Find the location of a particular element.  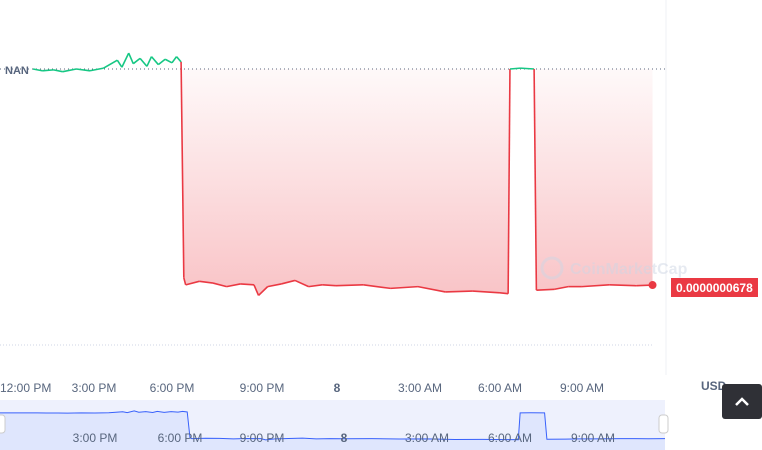

open-price-label: NAN is located at coordinates (17, 71).